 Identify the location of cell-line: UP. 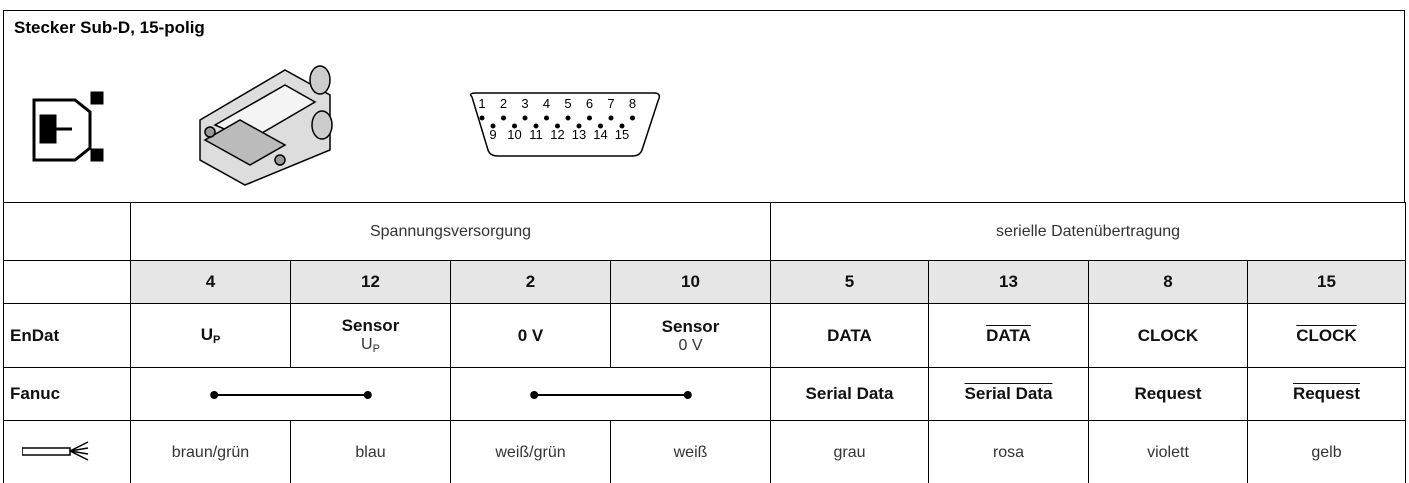
(370, 345).